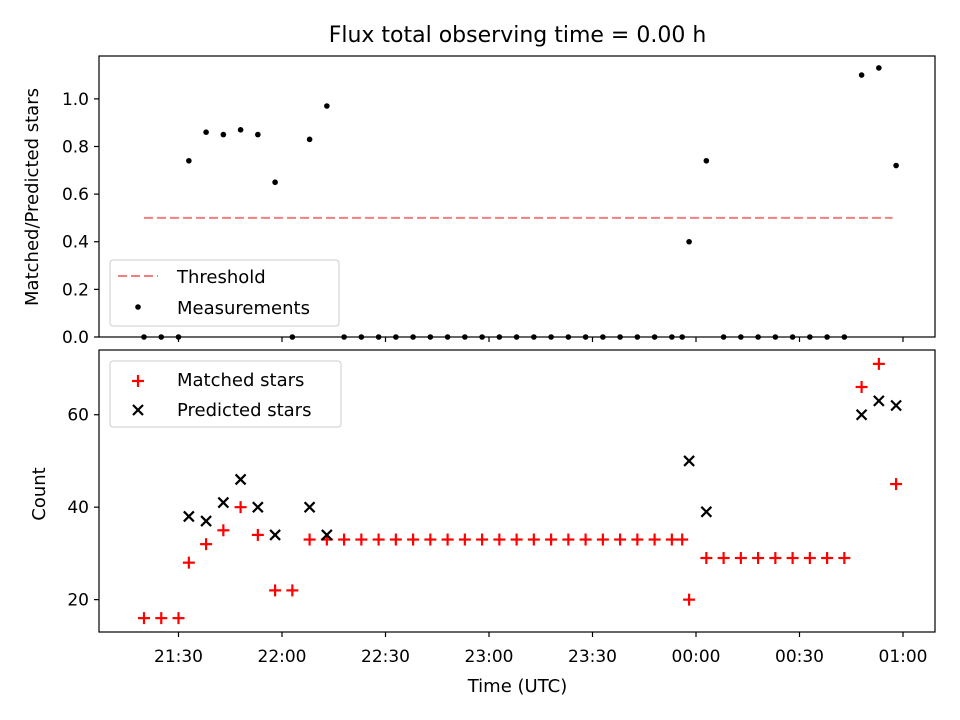  What do you see at coordinates (696, 657) in the screenshot?
I see `x-tick-label: 00:00` at bounding box center [696, 657].